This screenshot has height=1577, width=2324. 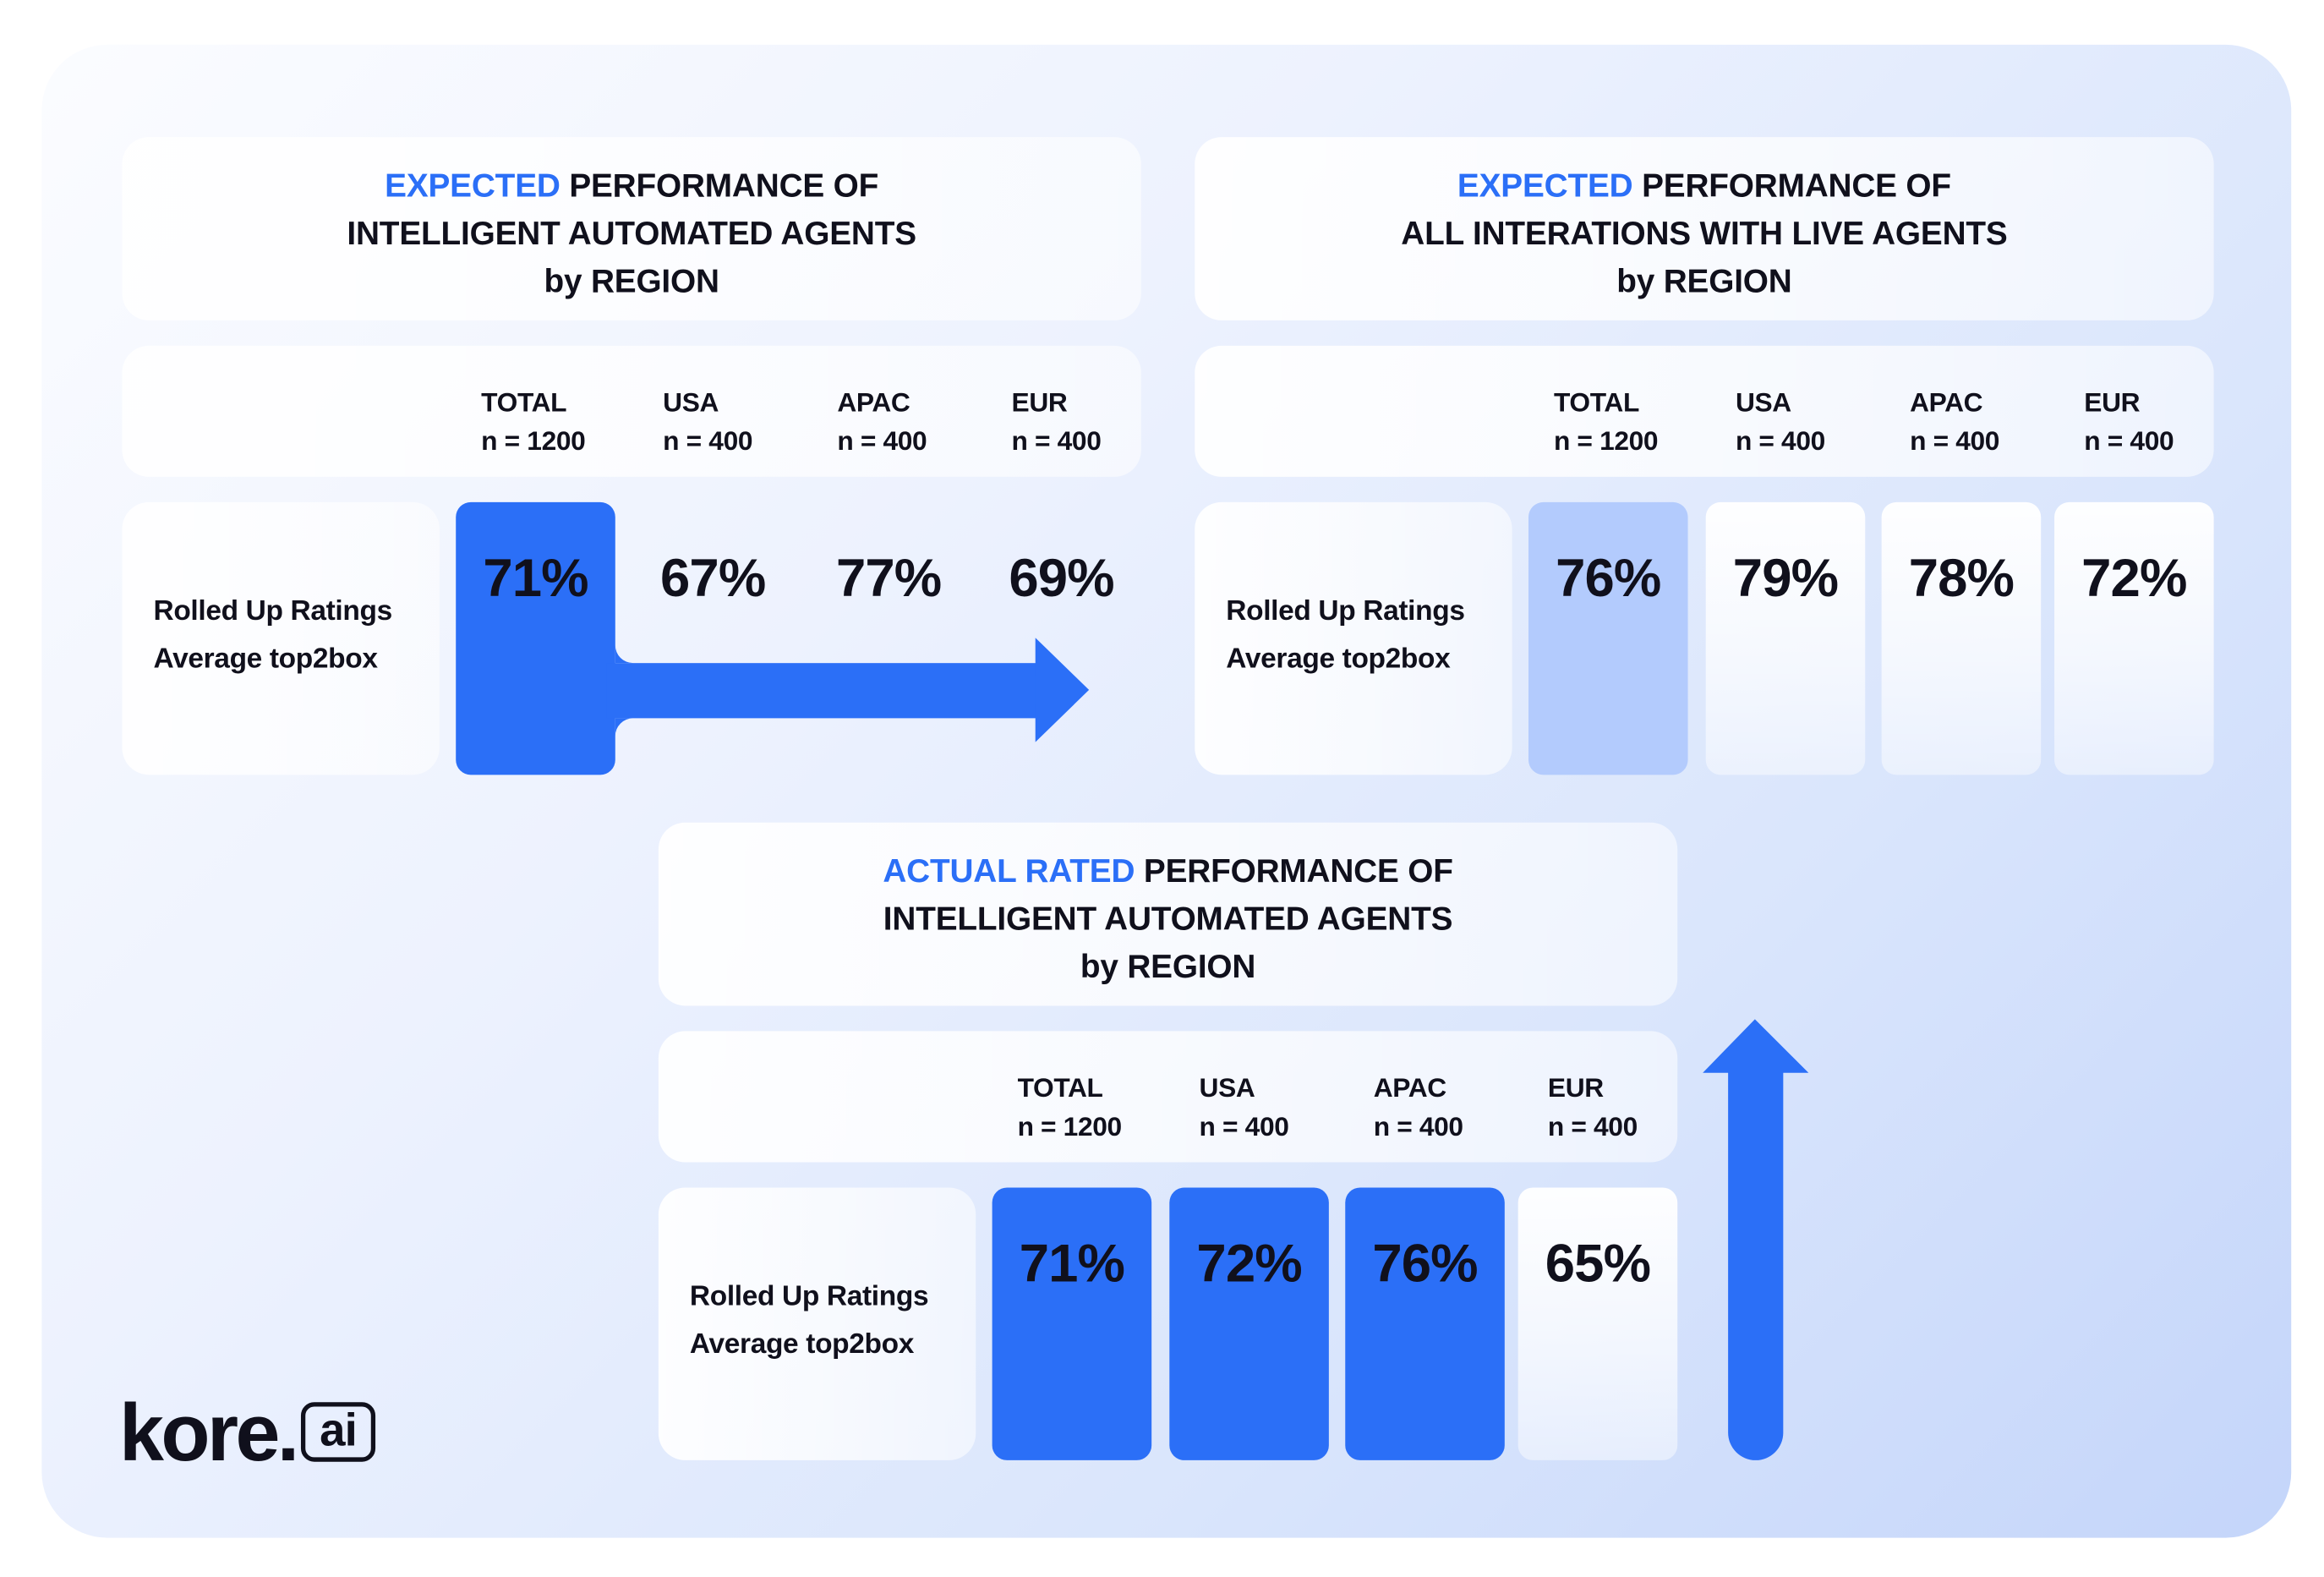 What do you see at coordinates (1785, 577) in the screenshot?
I see `value-usa: 79%` at bounding box center [1785, 577].